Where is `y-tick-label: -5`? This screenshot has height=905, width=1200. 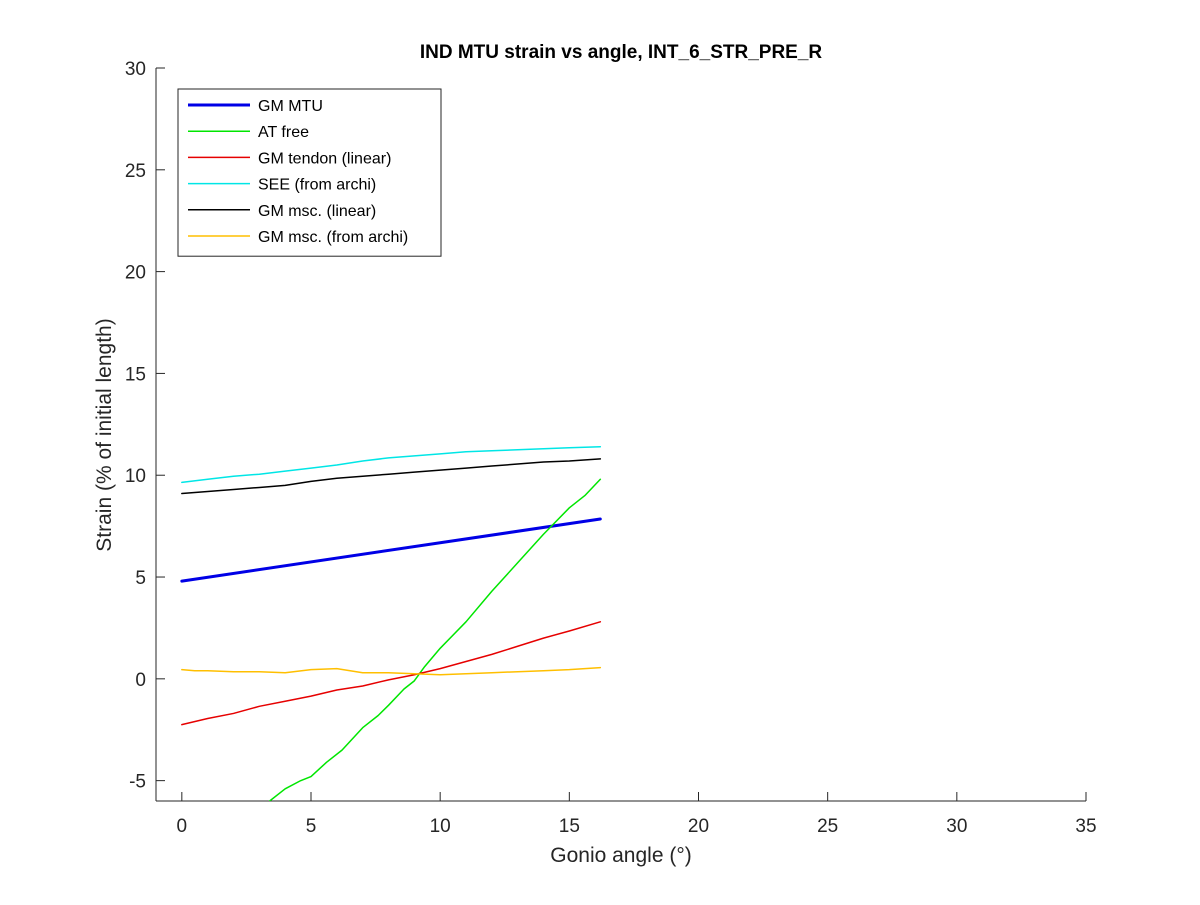
y-tick-label: -5 is located at coordinates (137, 782).